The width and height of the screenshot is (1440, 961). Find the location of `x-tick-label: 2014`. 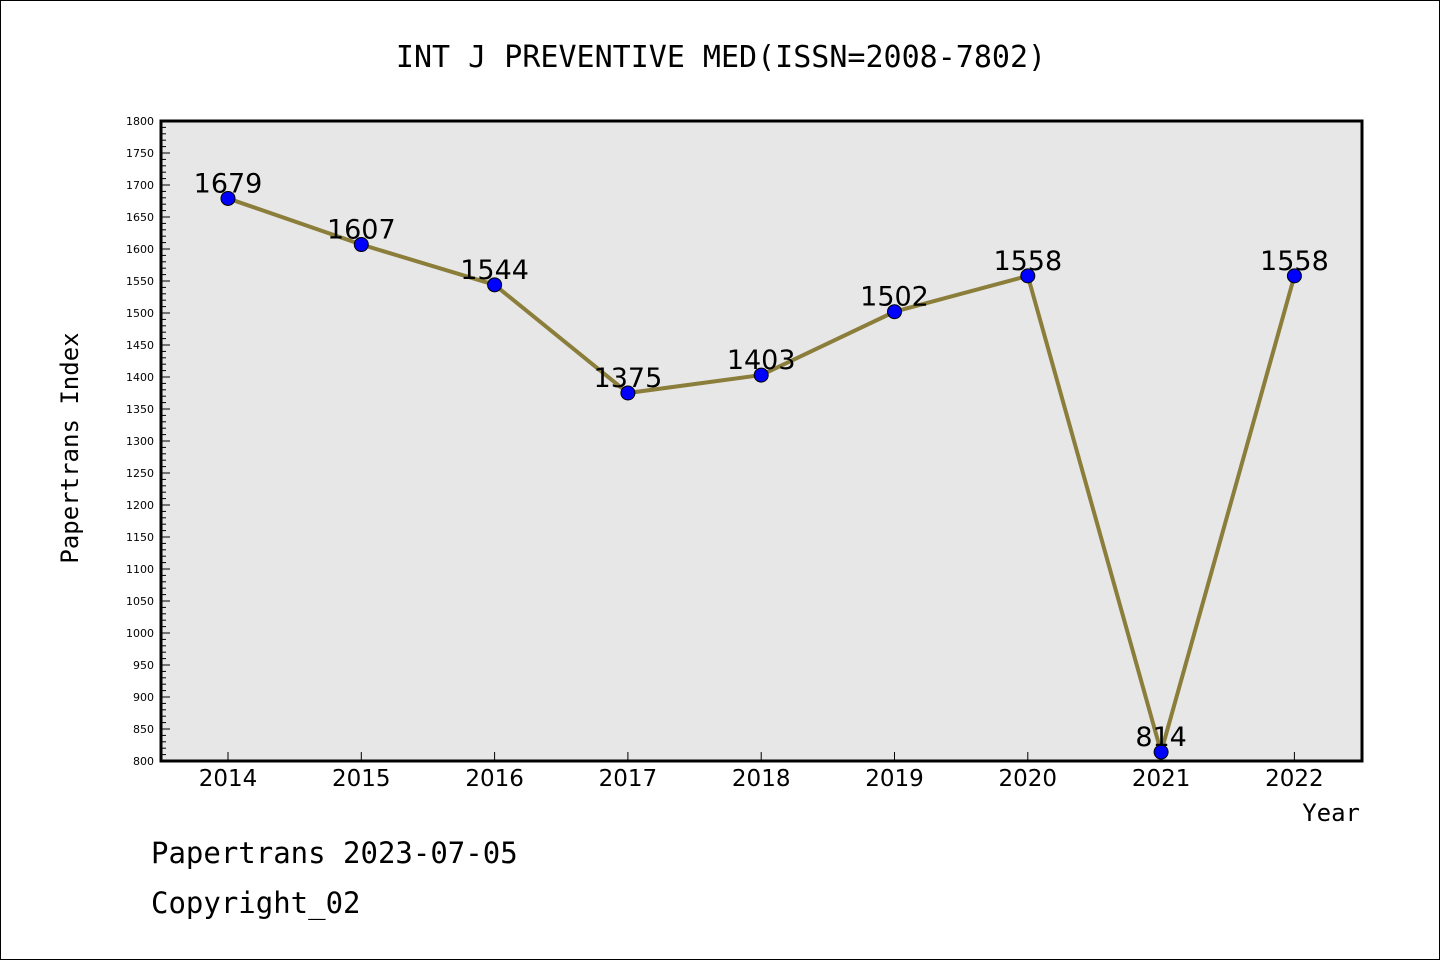

x-tick-label: 2014 is located at coordinates (228, 779).